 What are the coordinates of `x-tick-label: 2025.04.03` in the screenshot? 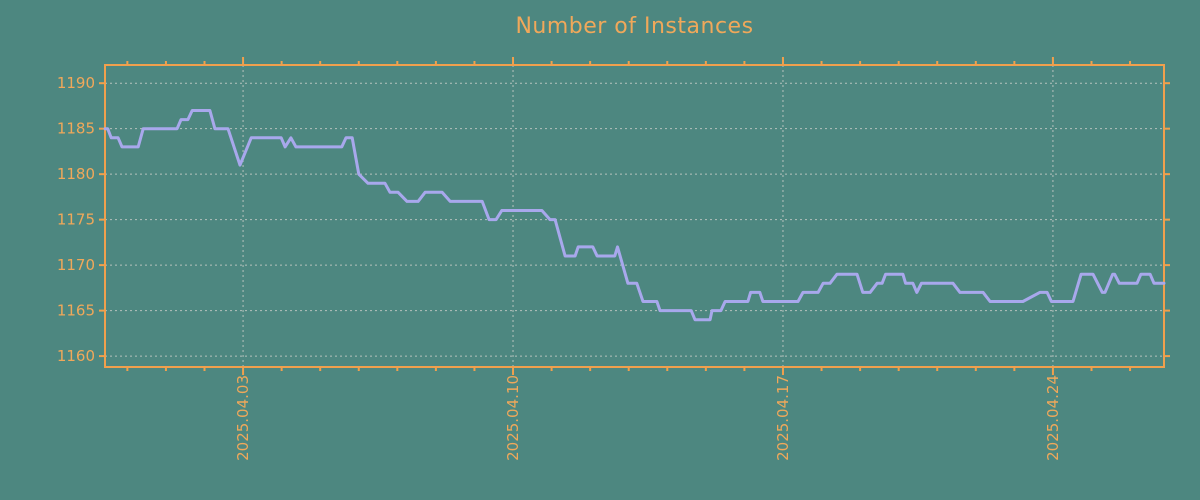 It's located at (243, 418).